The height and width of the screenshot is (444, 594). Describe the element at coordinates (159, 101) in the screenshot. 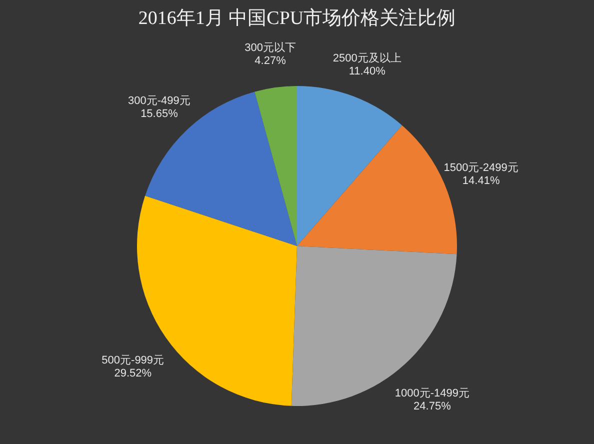

I see `slice-label: 300元-499元` at that location.